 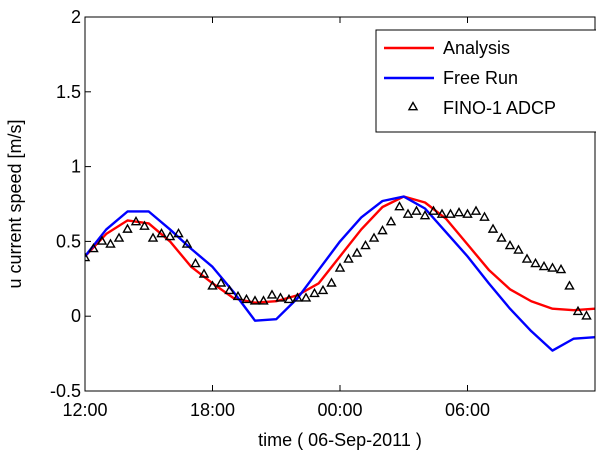 I want to click on y-axis-label: u current speed [m/s], so click(x=15, y=203).